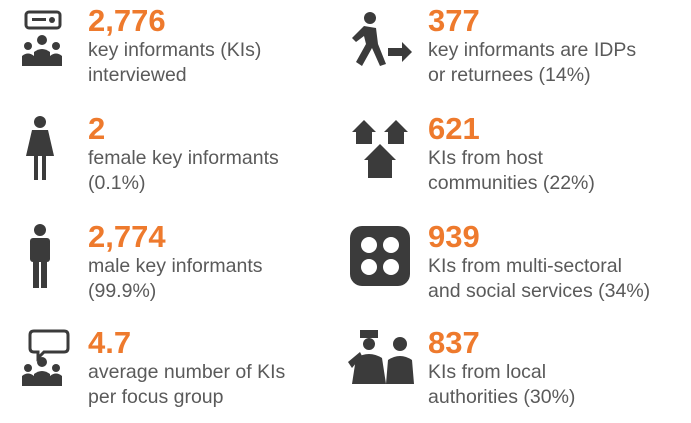 The image size is (691, 423). What do you see at coordinates (187, 372) in the screenshot?
I see `stat-label: average number of KIs` at bounding box center [187, 372].